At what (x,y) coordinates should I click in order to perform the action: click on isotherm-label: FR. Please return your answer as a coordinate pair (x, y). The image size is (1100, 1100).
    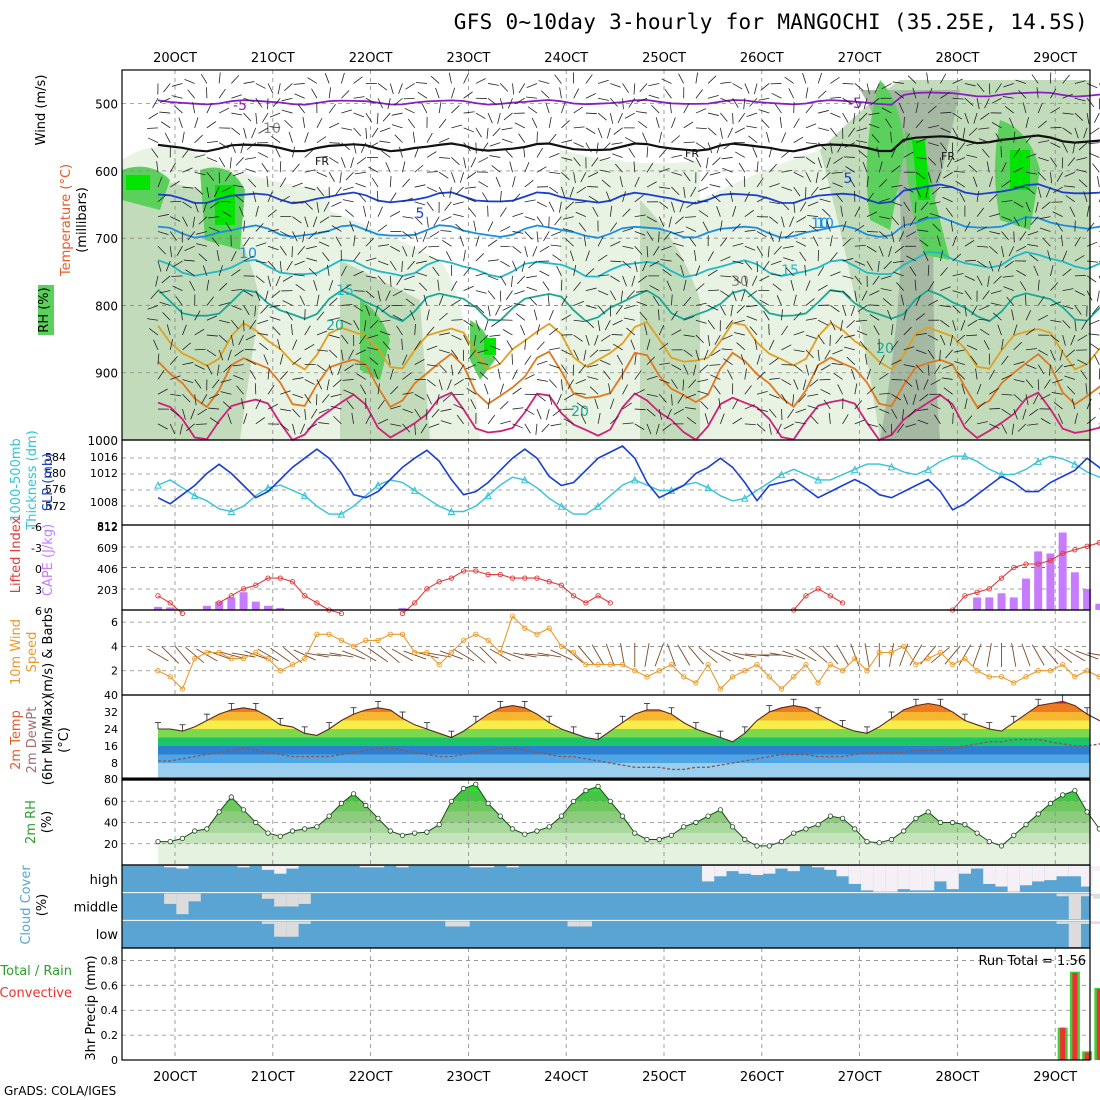
    Looking at the image, I should click on (948, 156).